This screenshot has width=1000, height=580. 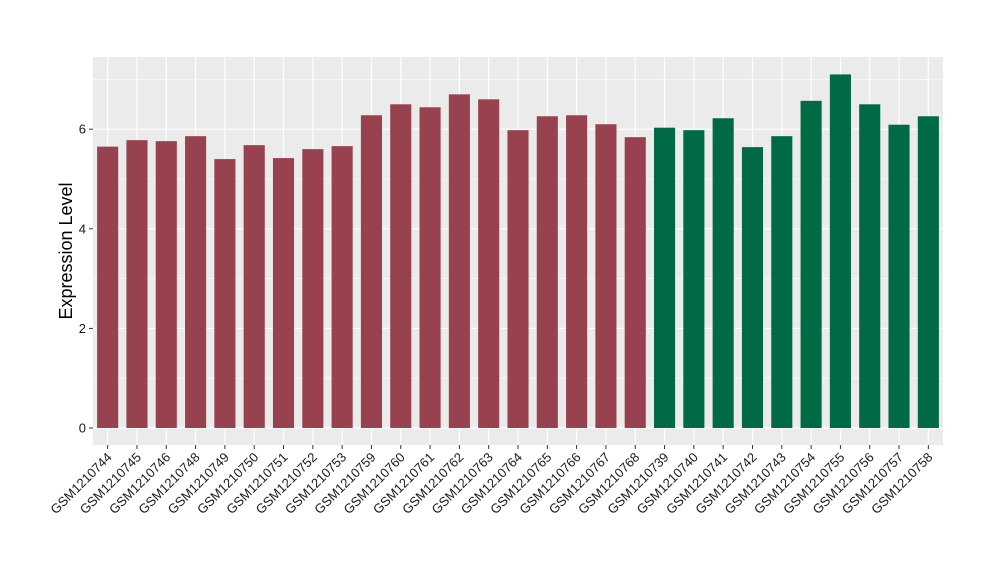 What do you see at coordinates (86, 279) in the screenshot?
I see `y-axis: 0 2 4 6` at bounding box center [86, 279].